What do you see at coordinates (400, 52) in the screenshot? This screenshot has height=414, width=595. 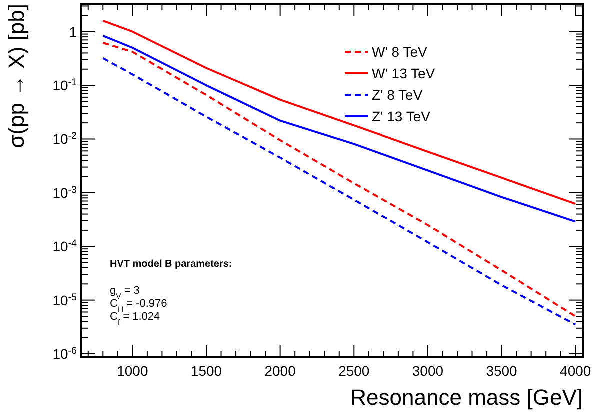 I see `legend-label: W' 8 TeV` at bounding box center [400, 52].